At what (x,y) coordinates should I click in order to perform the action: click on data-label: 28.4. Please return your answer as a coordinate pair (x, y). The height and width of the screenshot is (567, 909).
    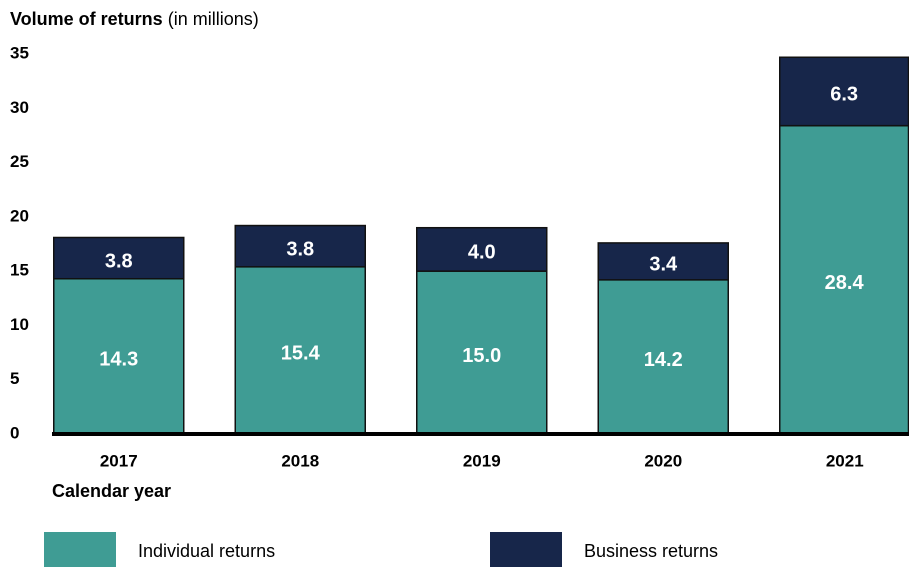
    Looking at the image, I should click on (845, 283).